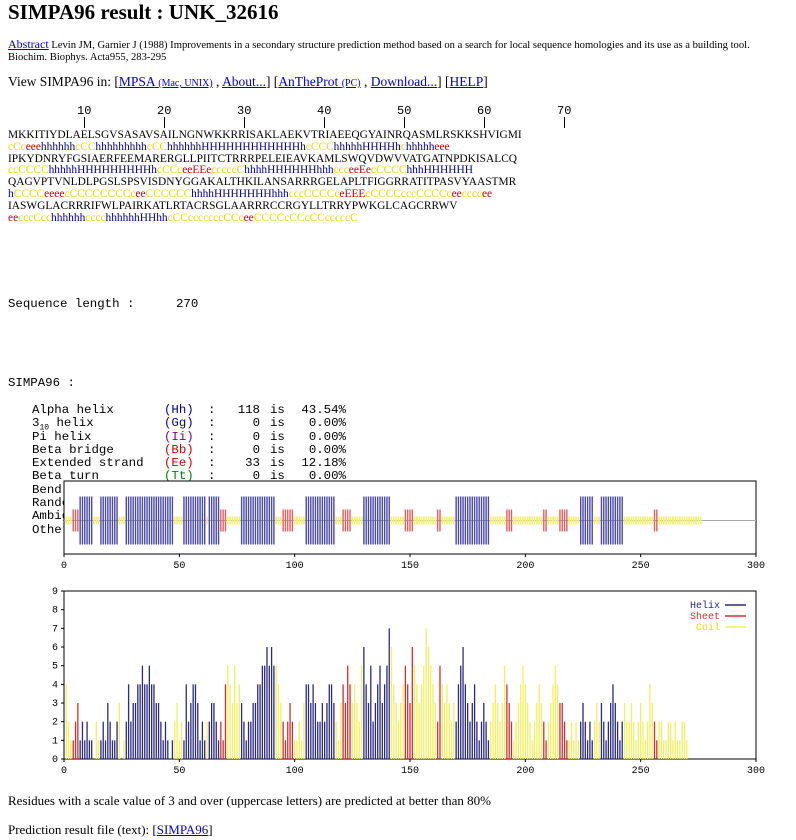 The image size is (796, 840). What do you see at coordinates (351, 83) in the screenshot?
I see `antheprot-platform: (PC)` at bounding box center [351, 83].